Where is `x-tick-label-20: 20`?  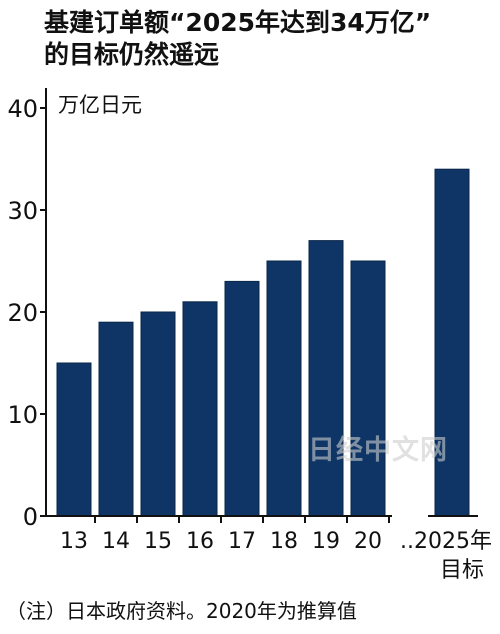 x-tick-label-20: 20 is located at coordinates (368, 541).